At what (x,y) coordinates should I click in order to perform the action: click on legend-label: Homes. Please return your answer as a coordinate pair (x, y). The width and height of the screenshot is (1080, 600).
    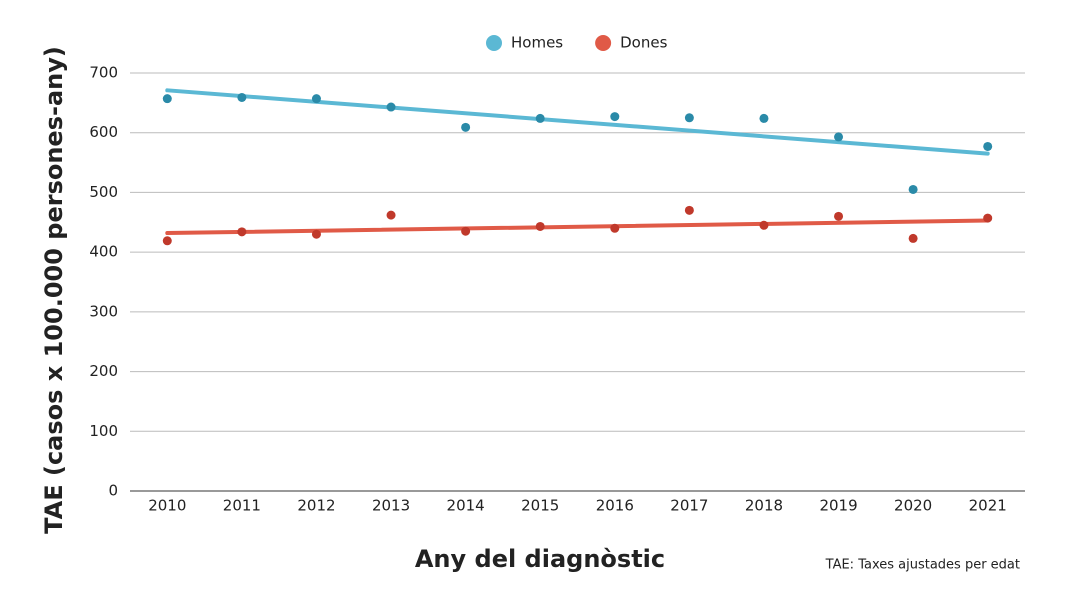
    Looking at the image, I should click on (537, 43).